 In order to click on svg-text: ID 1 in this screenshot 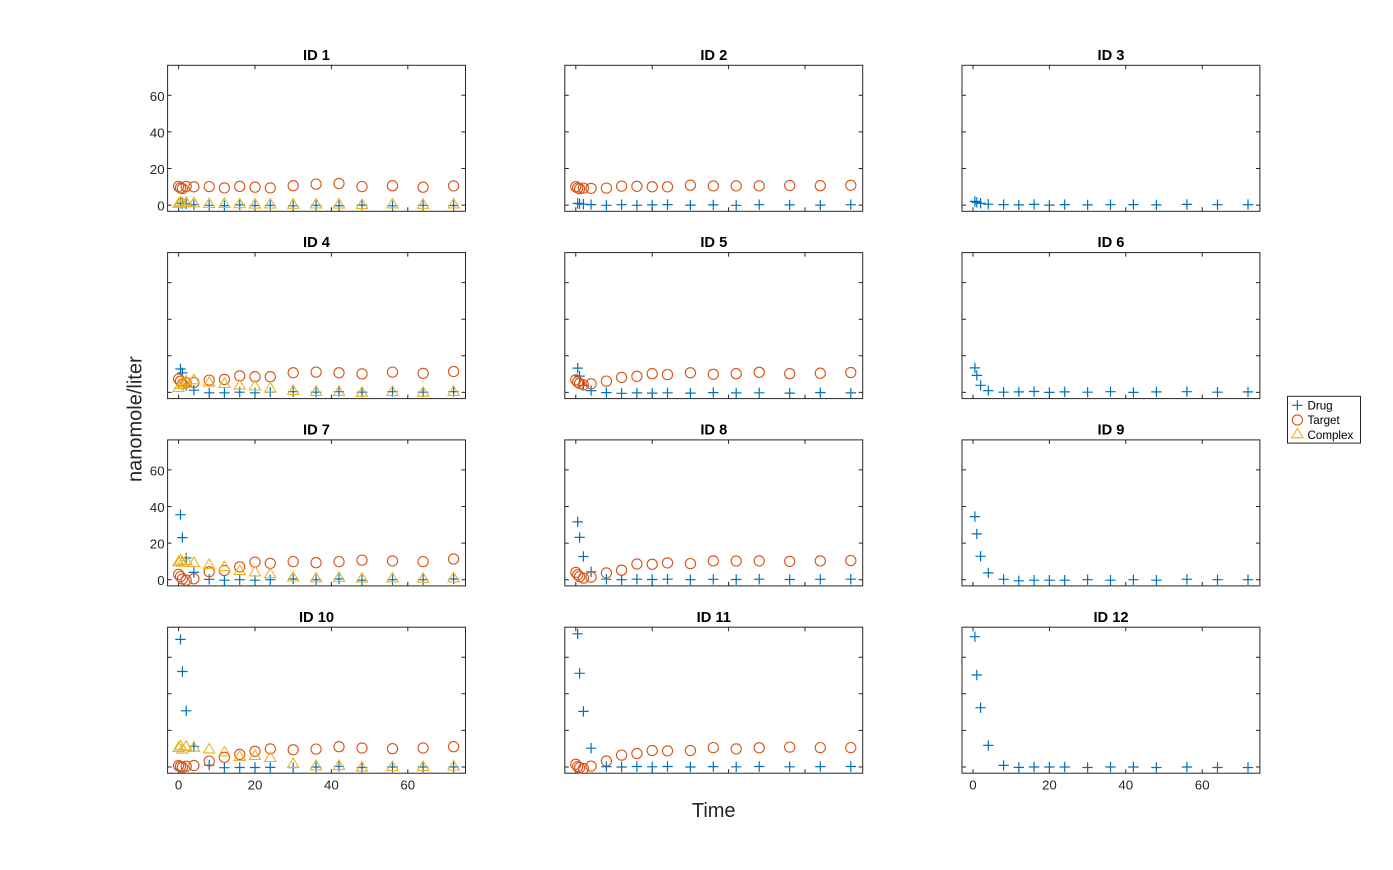, I will do `click(316, 56)`.